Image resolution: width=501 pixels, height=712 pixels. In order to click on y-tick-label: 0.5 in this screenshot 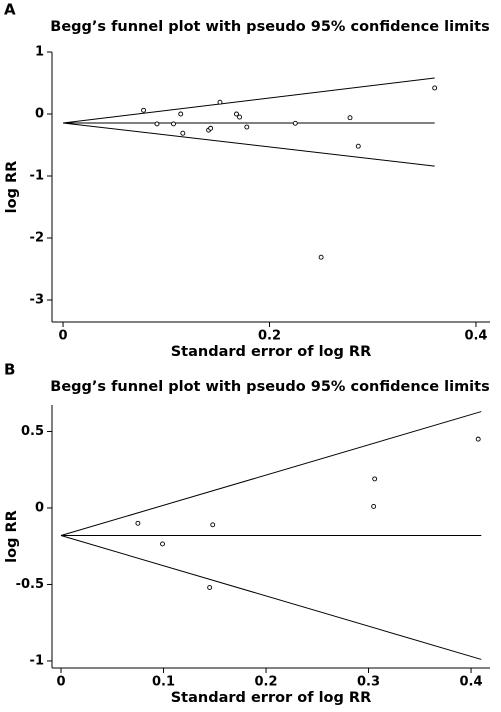, I will do `click(32, 431)`.